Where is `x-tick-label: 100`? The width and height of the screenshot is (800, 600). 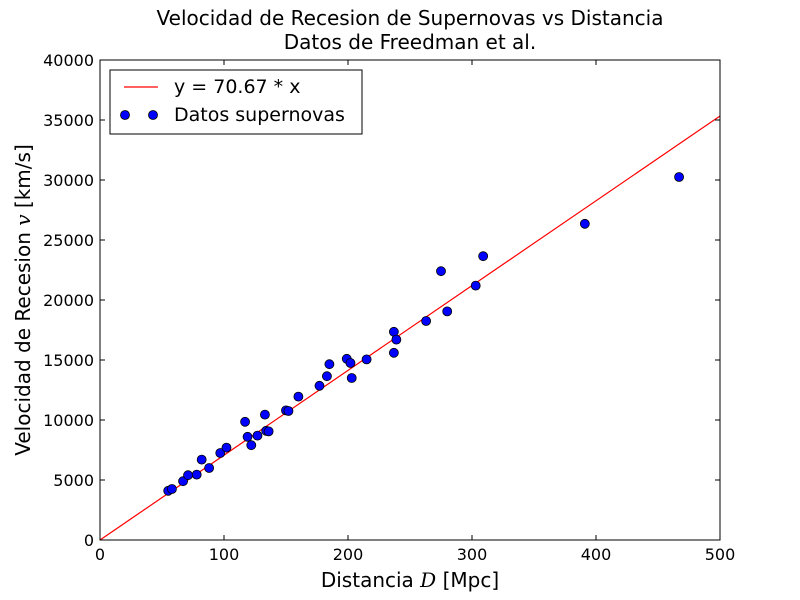 x-tick-label: 100 is located at coordinates (224, 554).